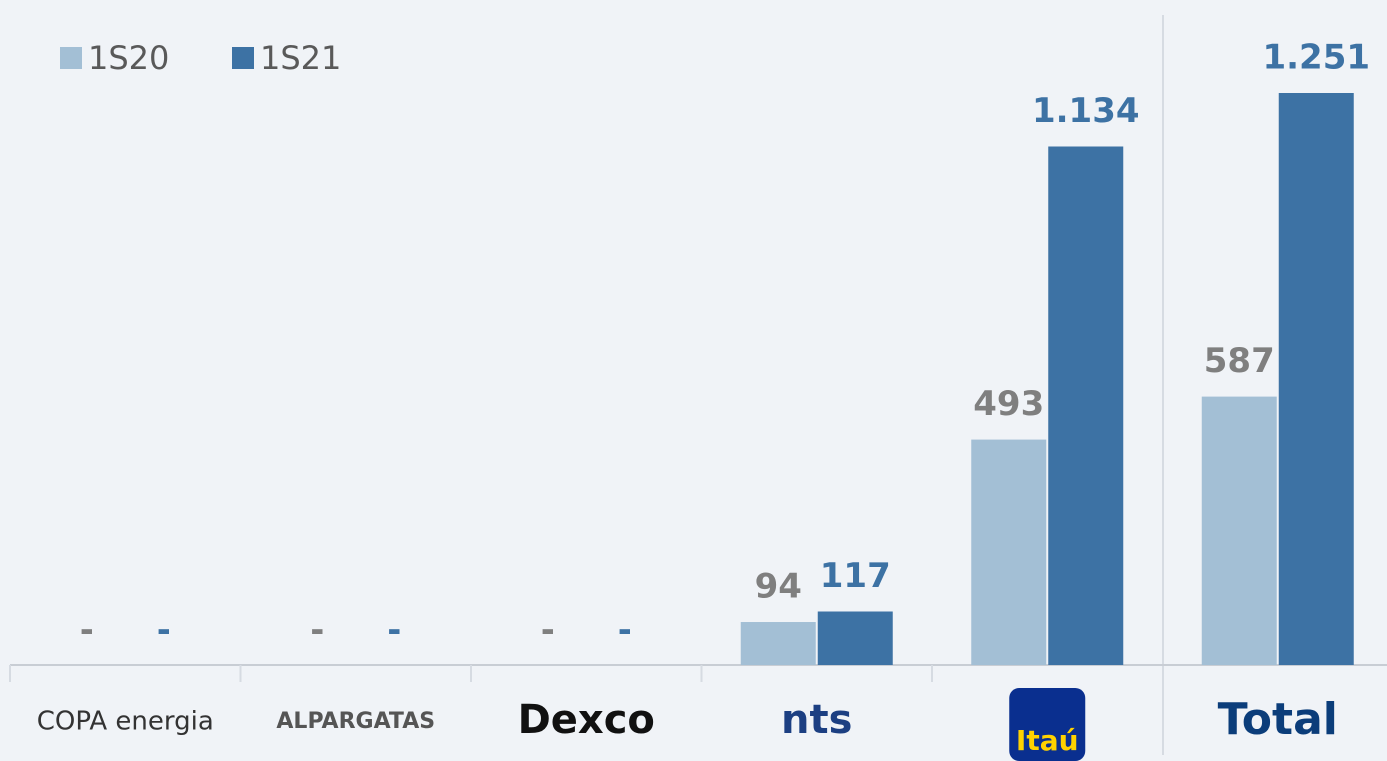  What do you see at coordinates (1316, 58) in the screenshot?
I see `data-label: 1.251` at bounding box center [1316, 58].